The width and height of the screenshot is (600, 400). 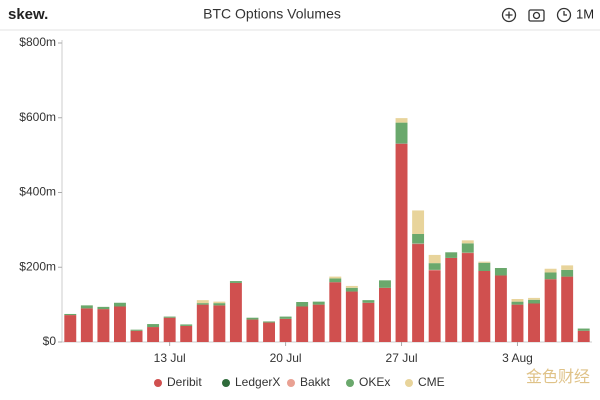 What do you see at coordinates (558, 377) in the screenshot?
I see `watermark: 金色财经` at bounding box center [558, 377].